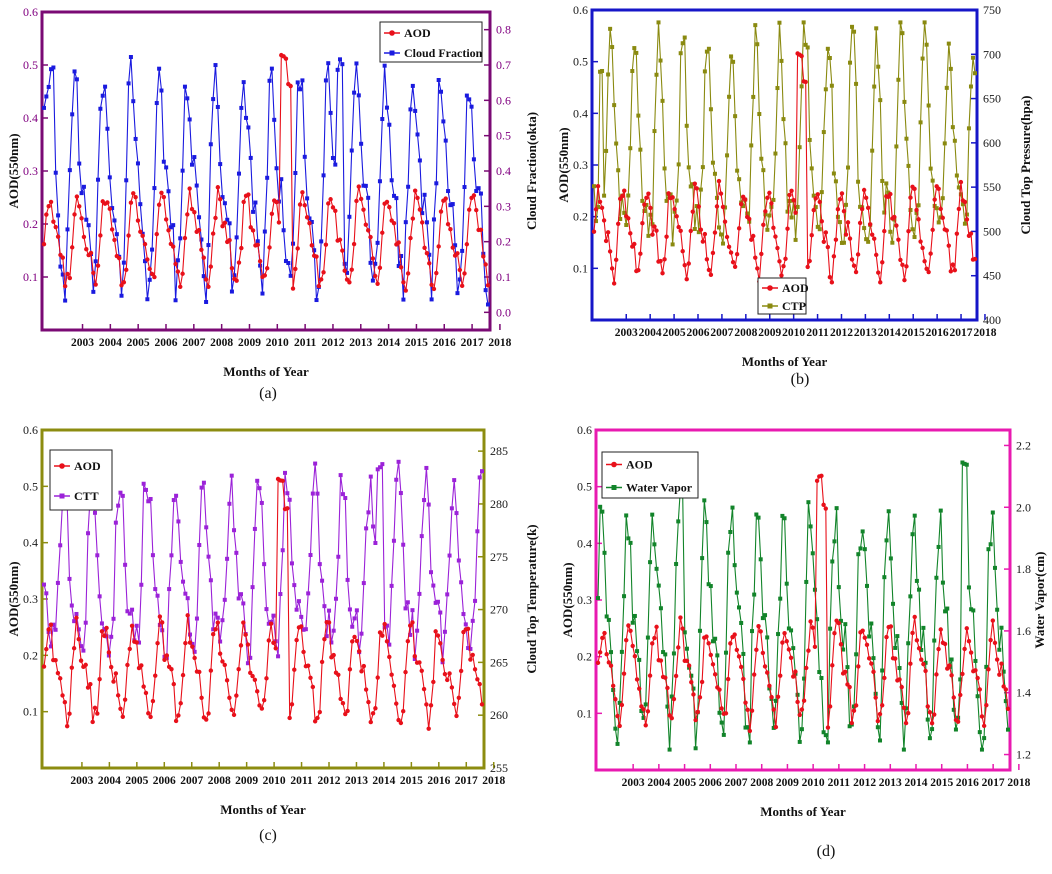 Image resolution: width=1052 pixels, height=874 pixels. I want to click on y-tick-label: 0.4, so click(584, 543).